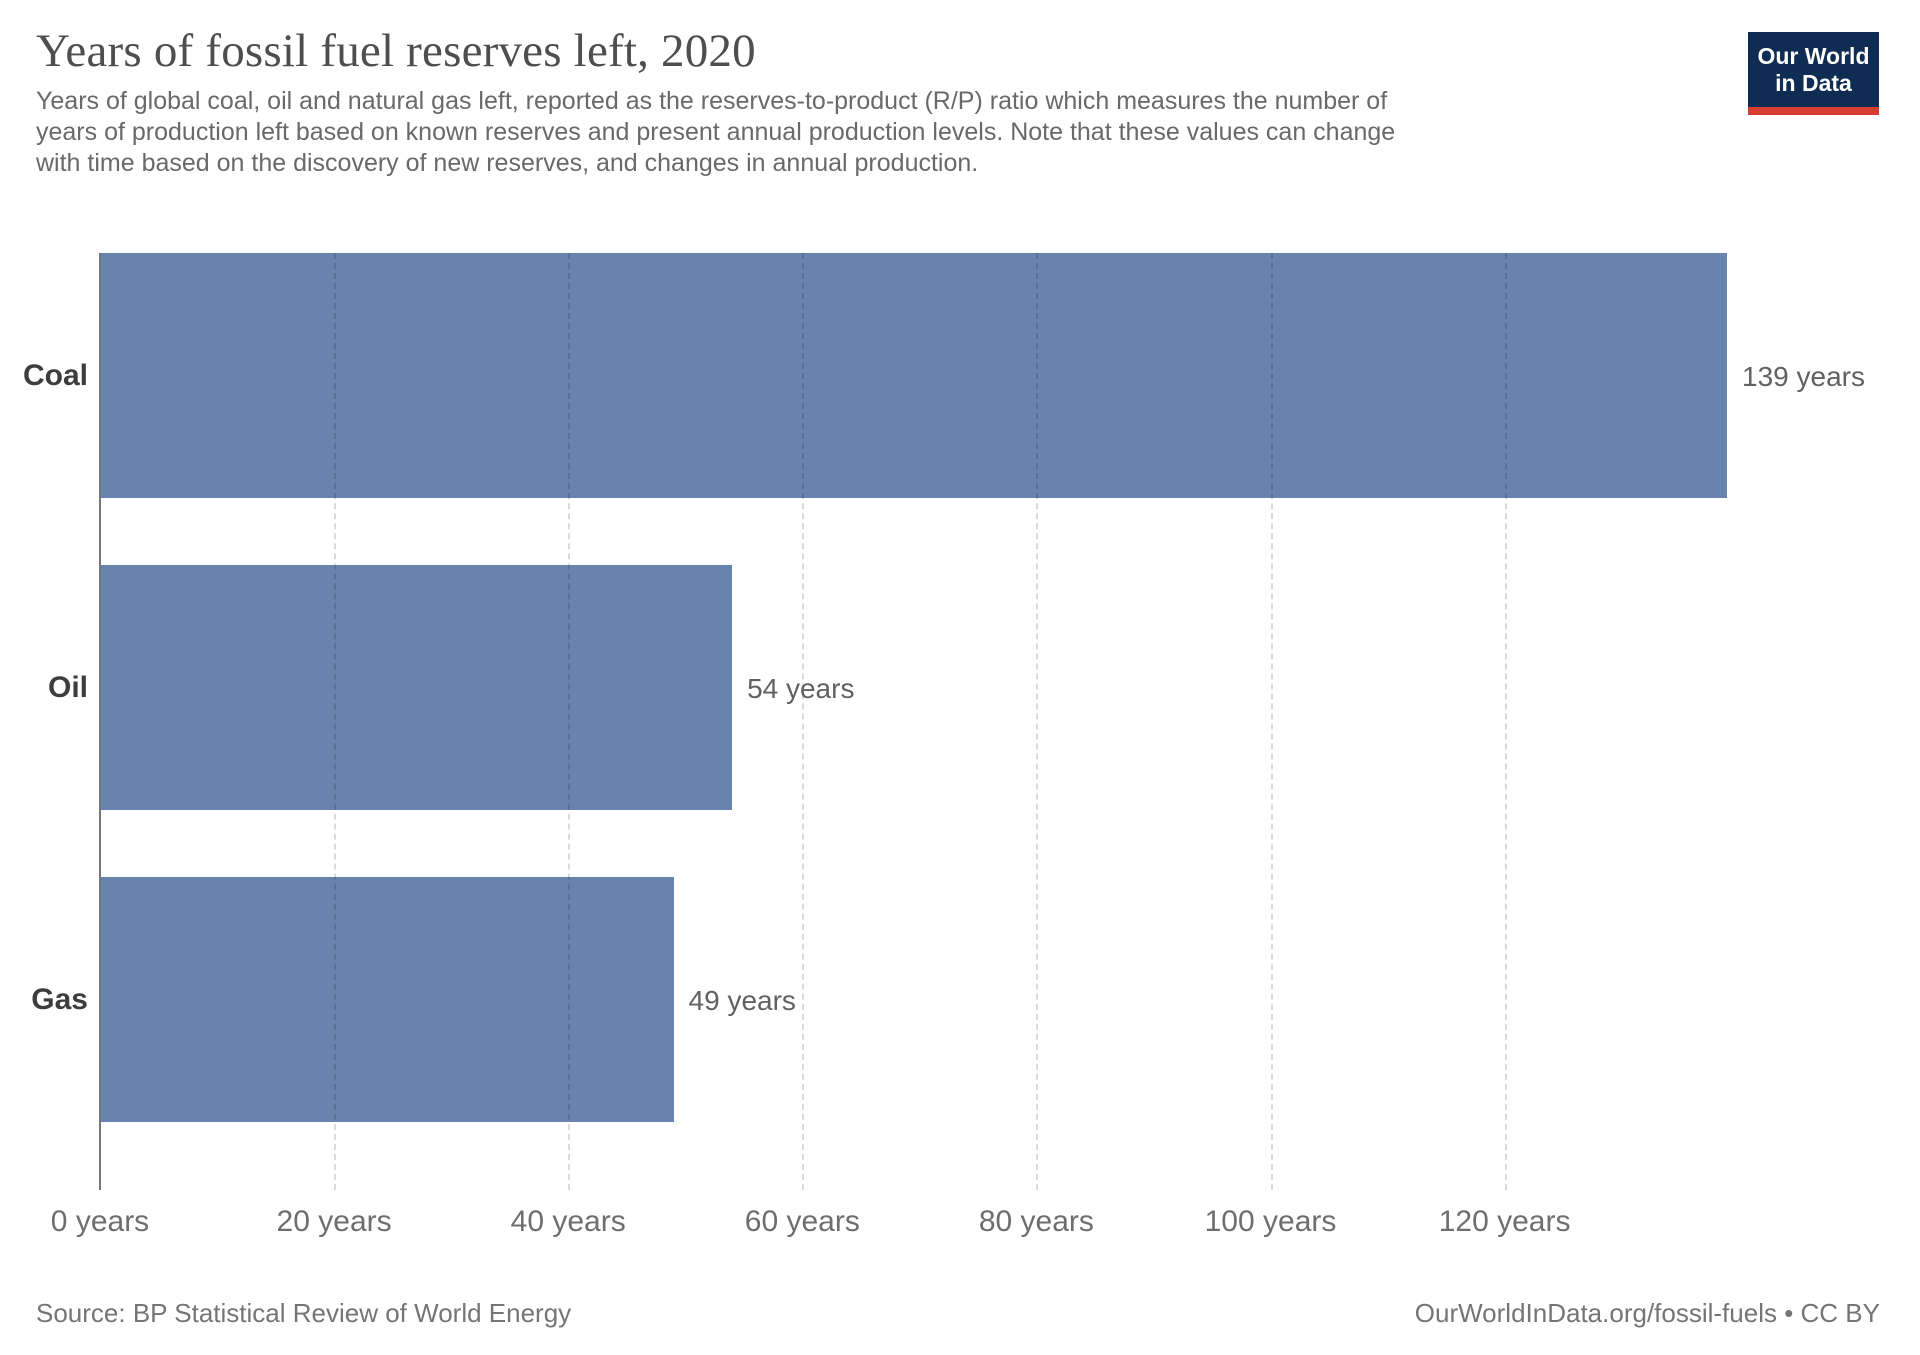 This screenshot has height=1355, width=1920. I want to click on value-label-gas: 49 years, so click(742, 1000).